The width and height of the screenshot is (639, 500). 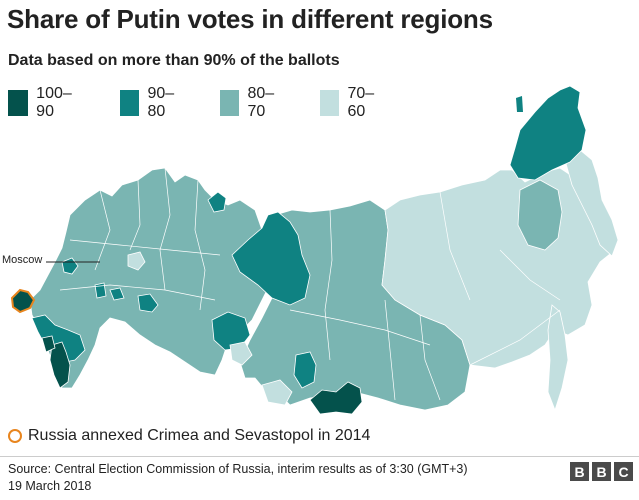 What do you see at coordinates (261, 102) in the screenshot?
I see `legend-label-80-70: 80–70` at bounding box center [261, 102].